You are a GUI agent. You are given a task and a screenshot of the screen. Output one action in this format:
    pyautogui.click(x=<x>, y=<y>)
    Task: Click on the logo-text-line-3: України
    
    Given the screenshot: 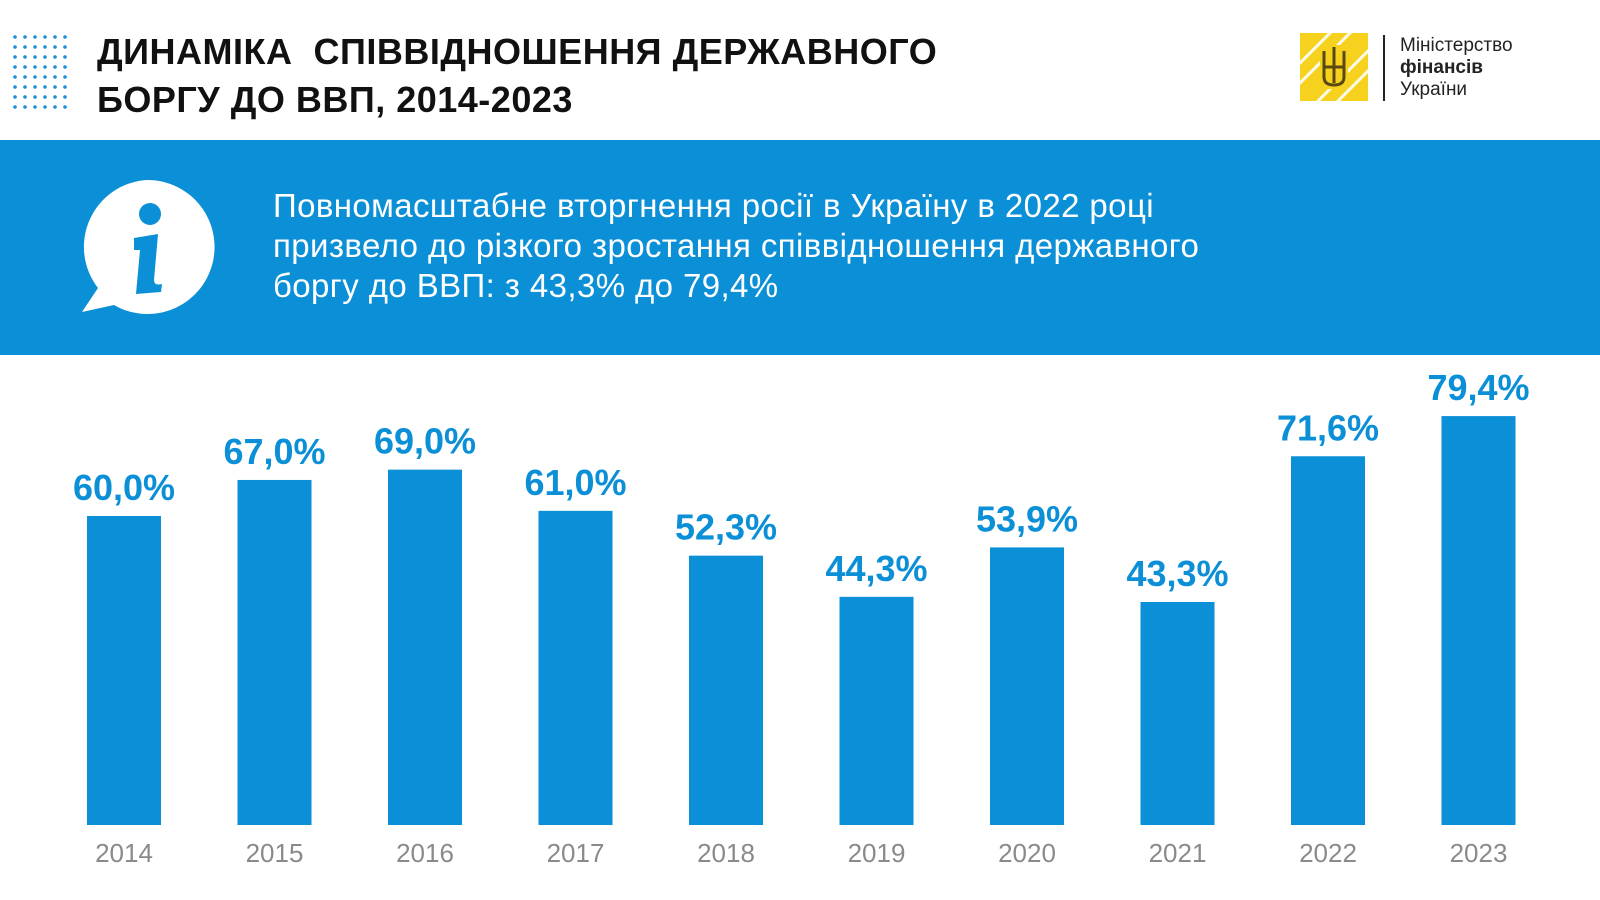 What is the action you would take?
    pyautogui.click(x=1456, y=90)
    